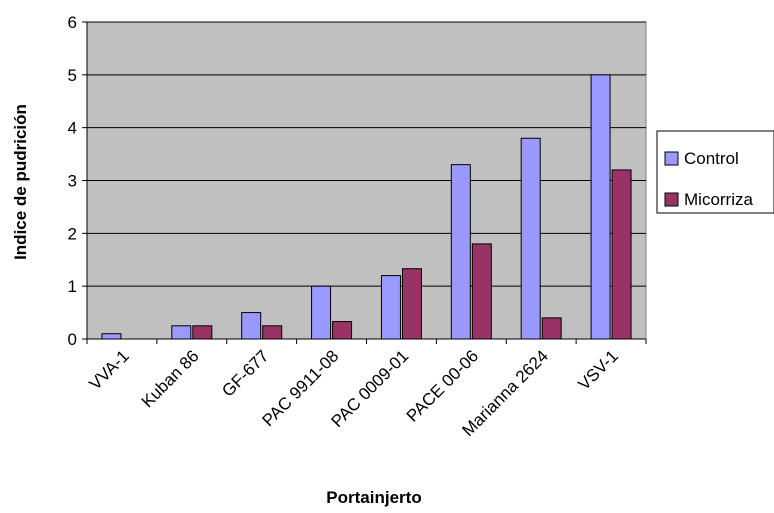 The width and height of the screenshot is (774, 513). Describe the element at coordinates (72, 339) in the screenshot. I see `y-tick-label: 0` at that location.